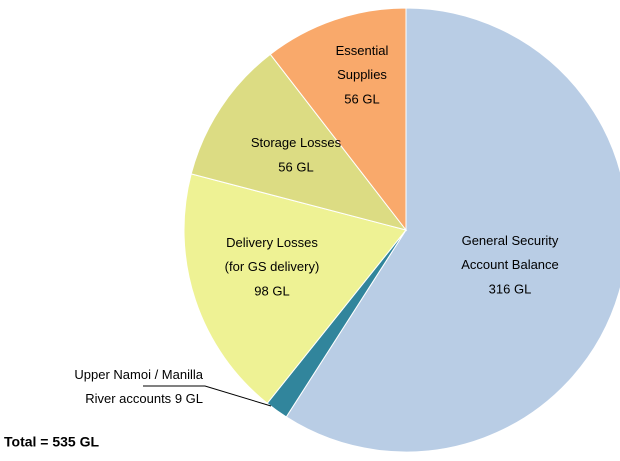 This screenshot has width=620, height=461. I want to click on slice-value-label: 98 GL, so click(271, 290).